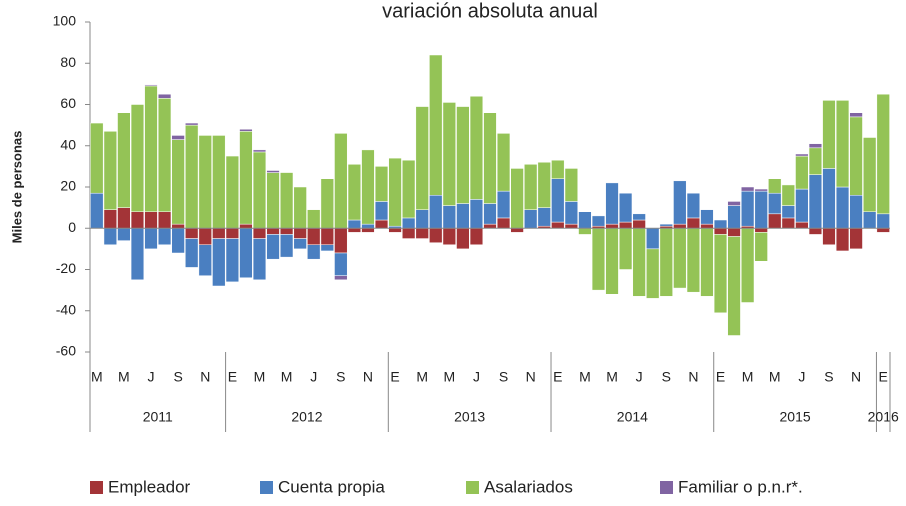 The height and width of the screenshot is (506, 906). Describe the element at coordinates (490, 11) in the screenshot. I see `chart-title: variación absoluta anual` at that location.